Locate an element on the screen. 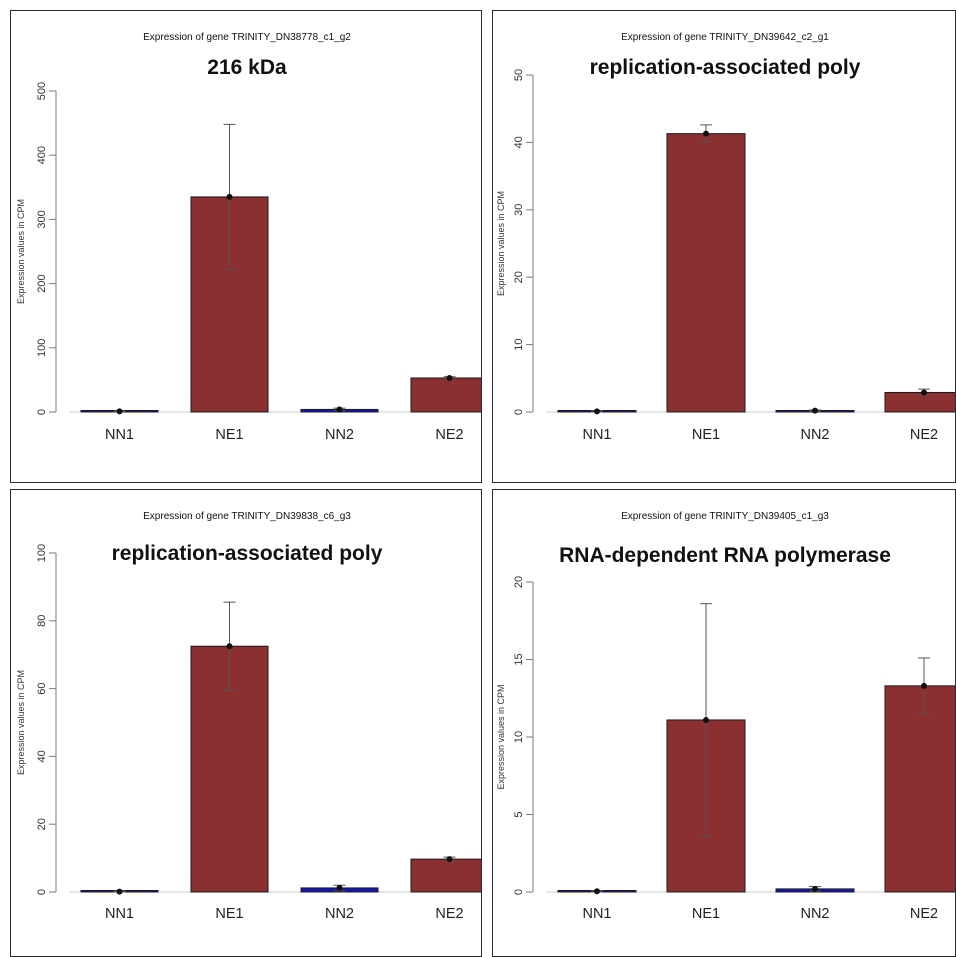 This screenshot has height=957, width=956. y-tick-label: 400 is located at coordinates (42, 155).